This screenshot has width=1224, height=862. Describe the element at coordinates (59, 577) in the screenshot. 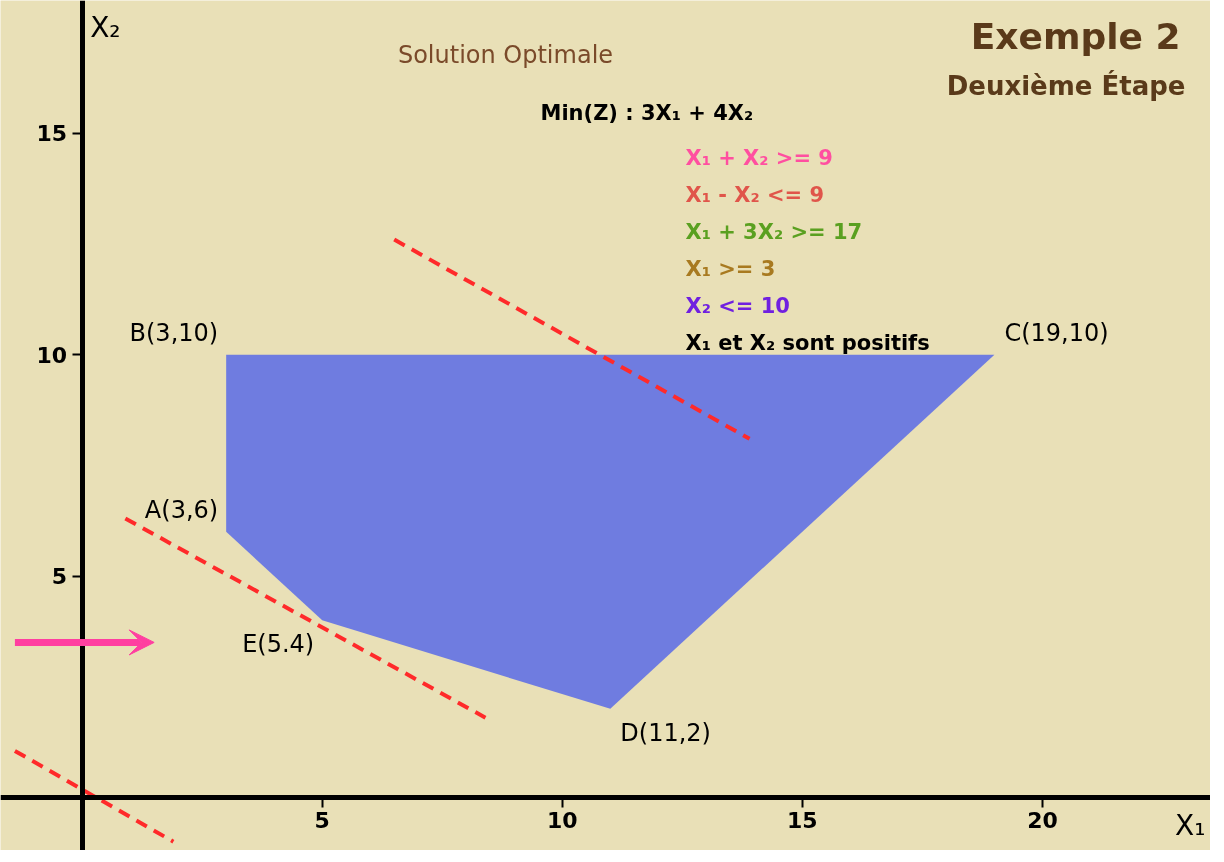

I see `y-tick-label: 5` at that location.